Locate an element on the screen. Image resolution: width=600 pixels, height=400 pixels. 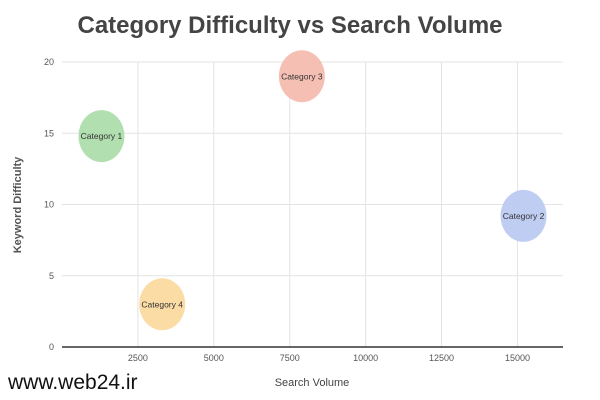
x-tick-label: 10000 is located at coordinates (365, 358).